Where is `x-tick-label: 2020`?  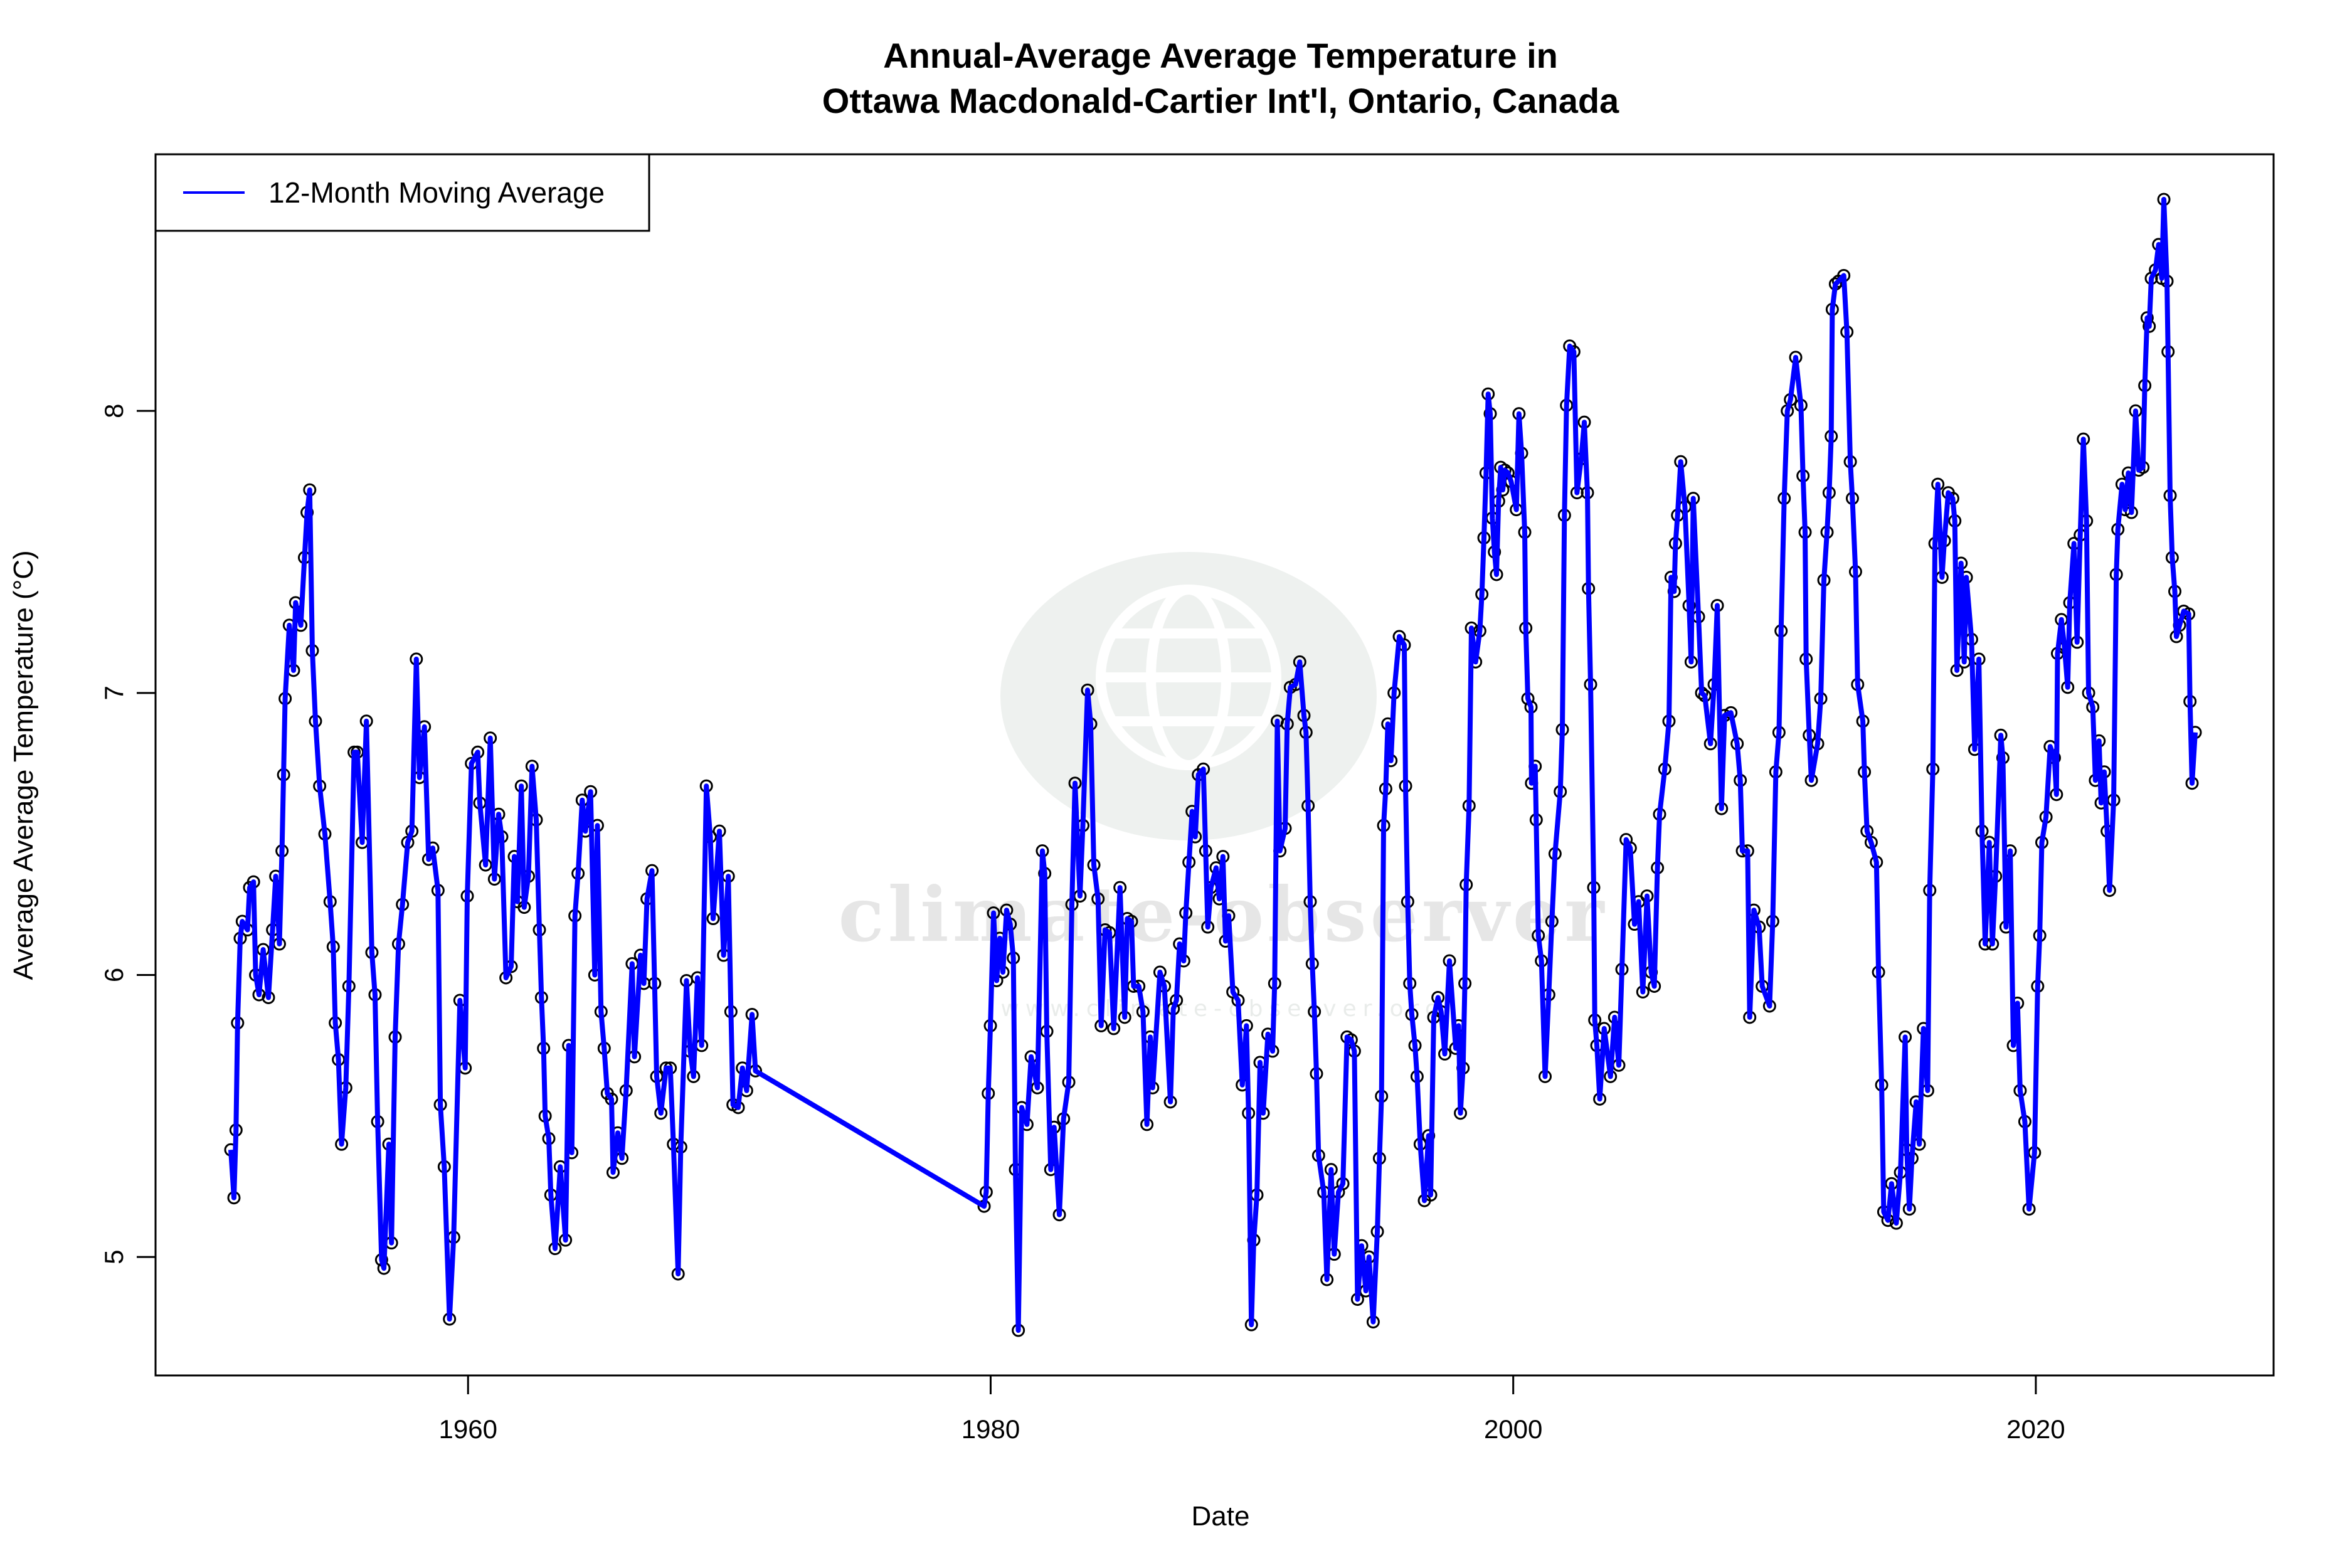
x-tick-label: 2020 is located at coordinates (2035, 1429).